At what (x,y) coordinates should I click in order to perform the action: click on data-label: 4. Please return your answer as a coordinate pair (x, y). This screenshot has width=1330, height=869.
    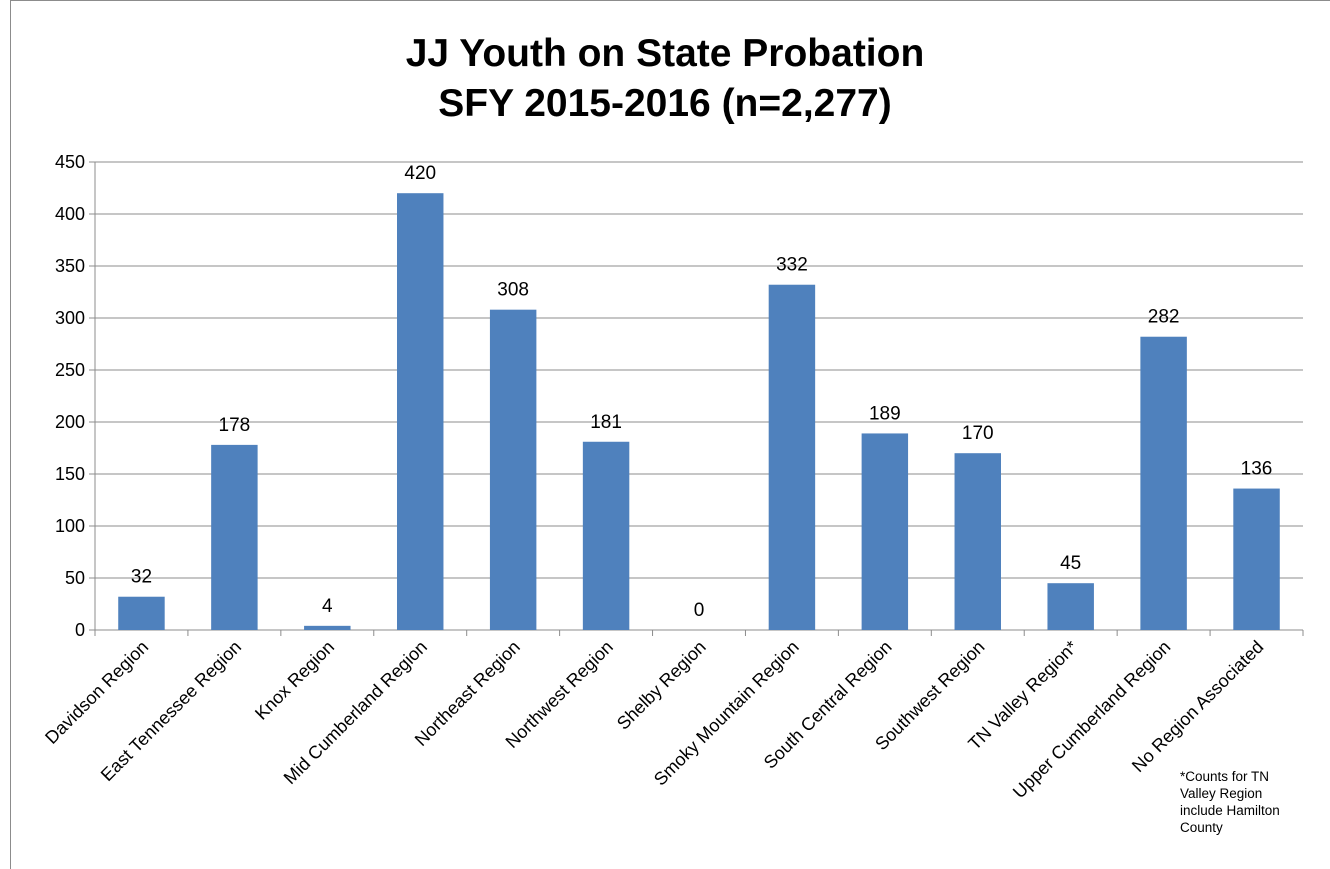
    Looking at the image, I should click on (327, 606).